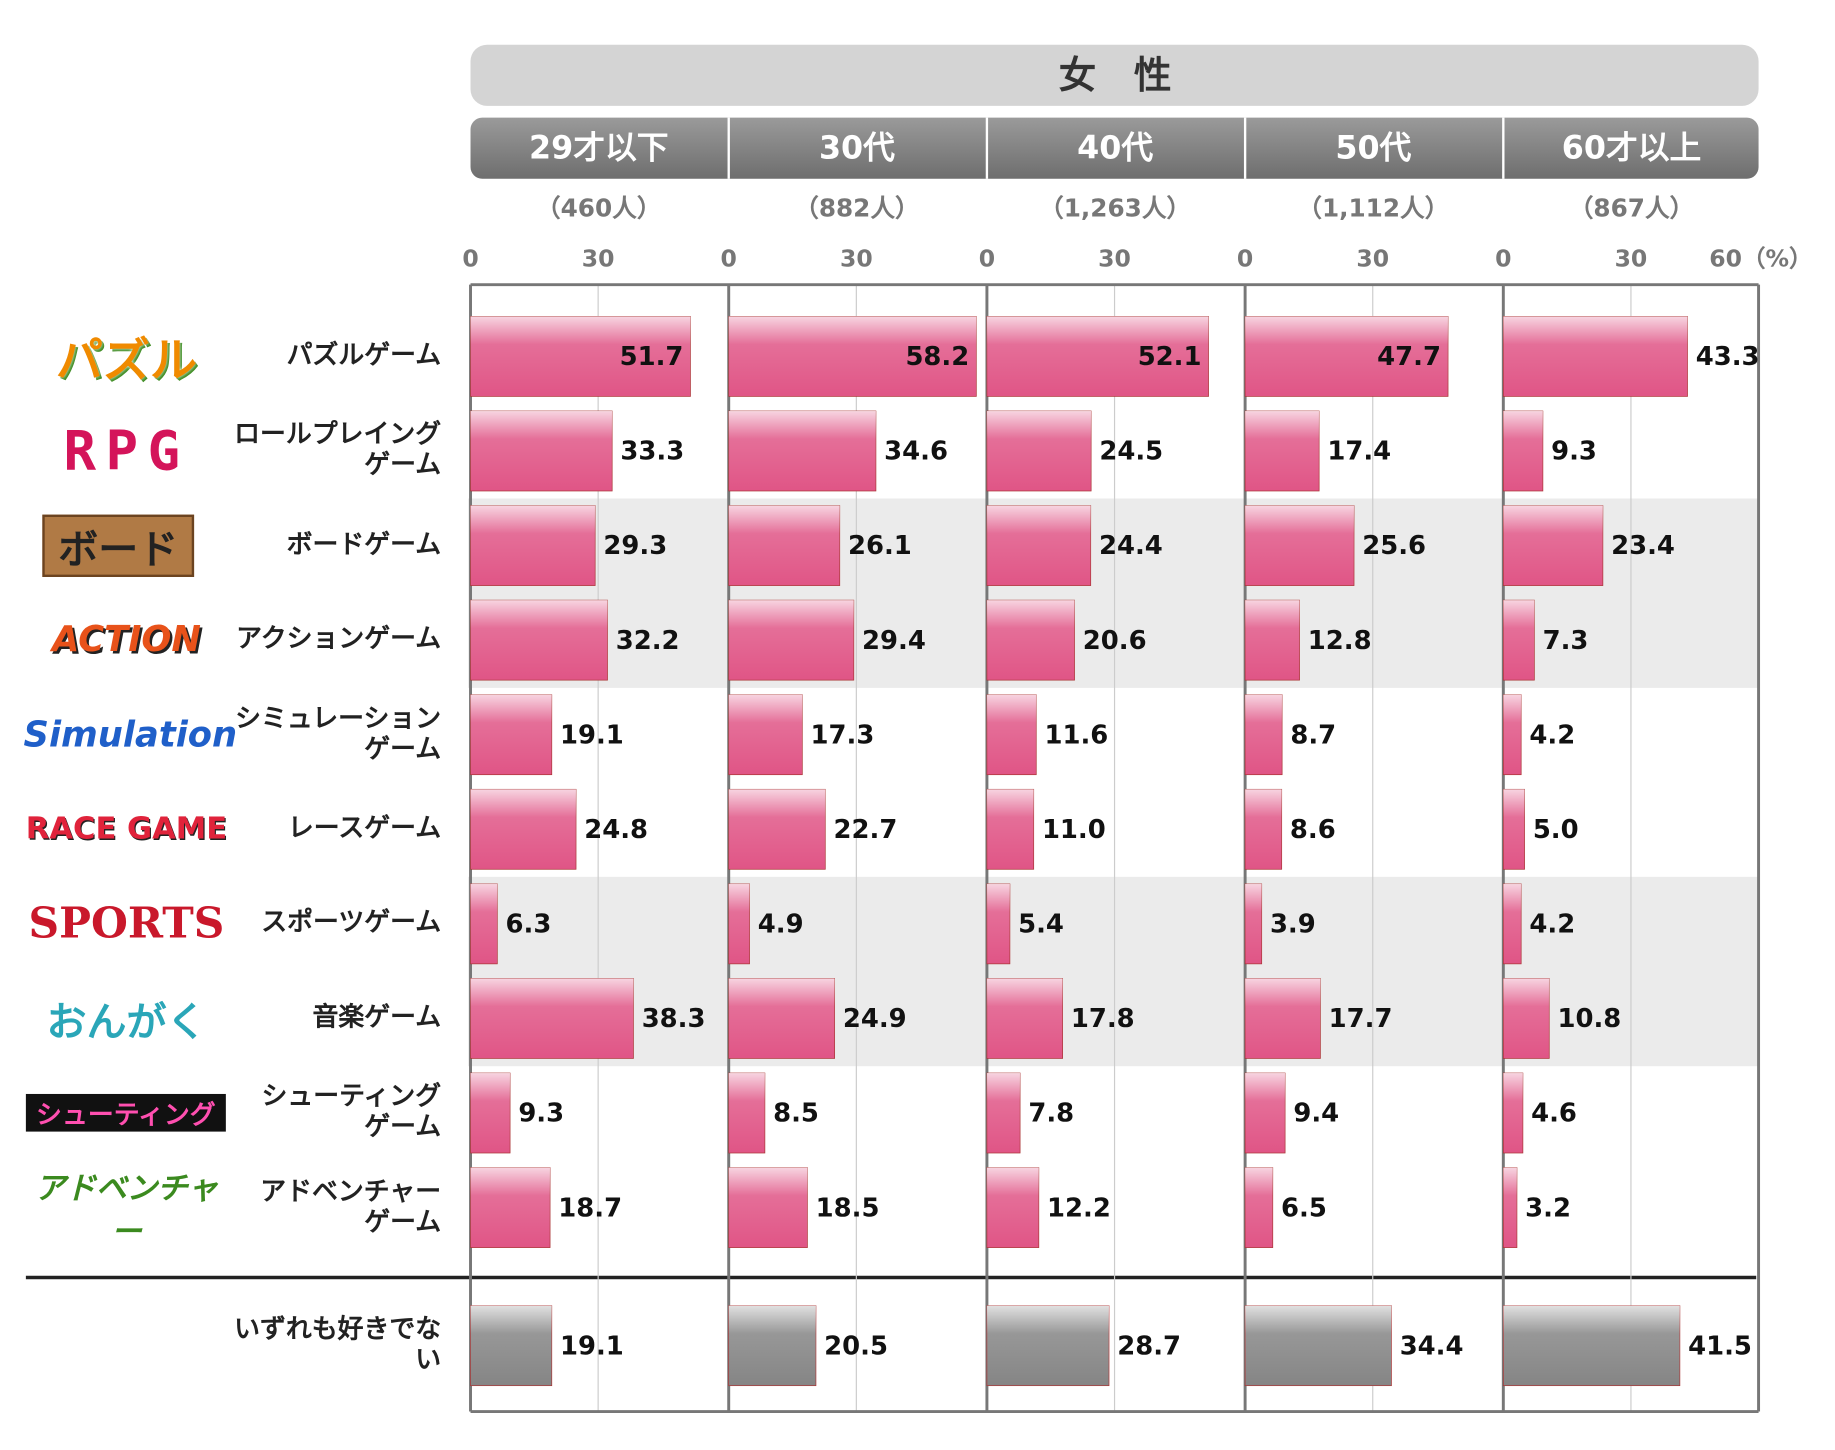 This screenshot has width=1835, height=1450. I want to click on value-label: 32.2, so click(648, 641).